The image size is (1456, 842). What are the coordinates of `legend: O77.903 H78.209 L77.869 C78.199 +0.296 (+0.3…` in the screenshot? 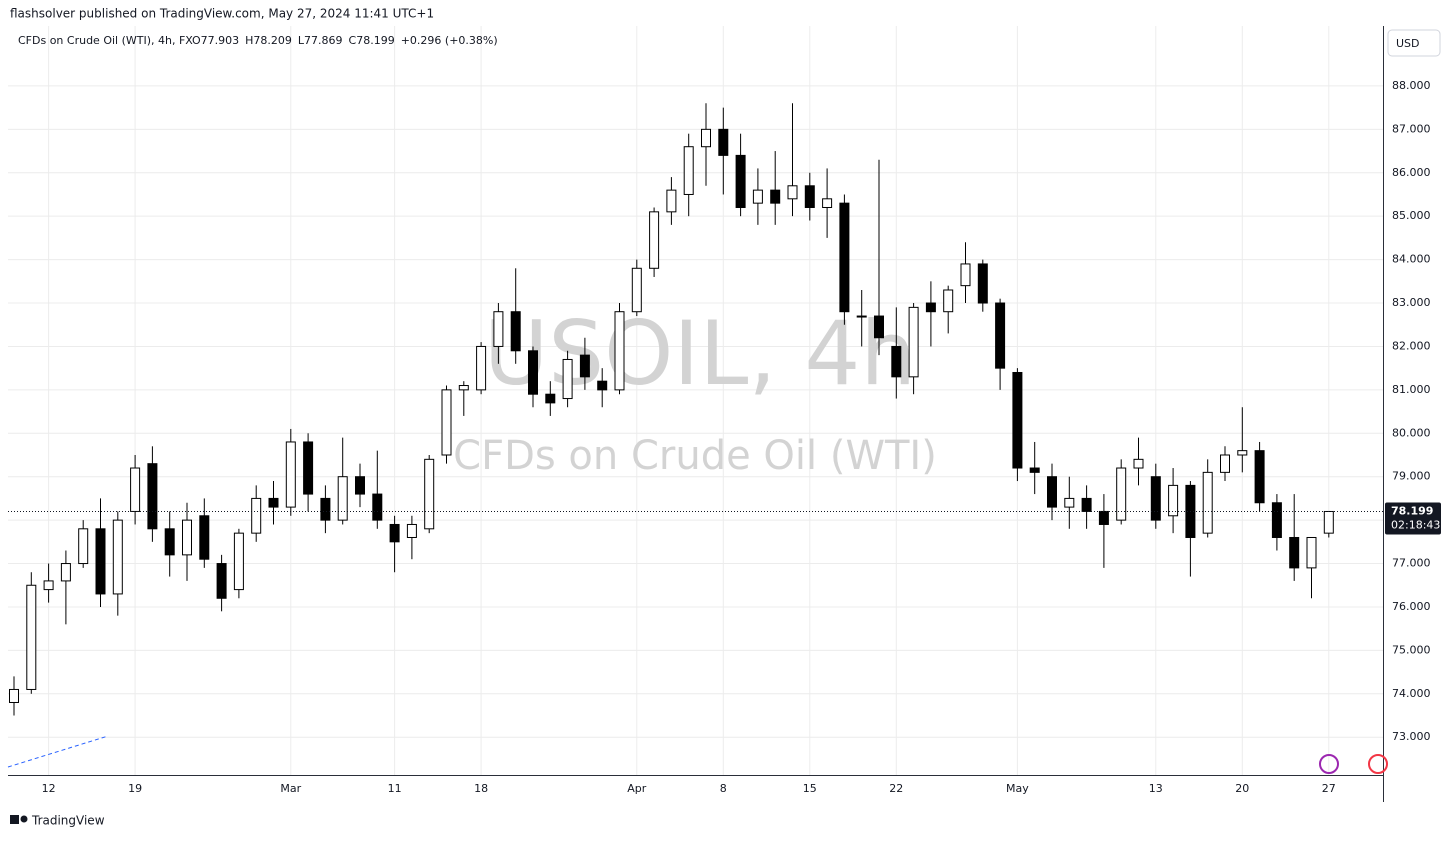 It's located at (345, 40).